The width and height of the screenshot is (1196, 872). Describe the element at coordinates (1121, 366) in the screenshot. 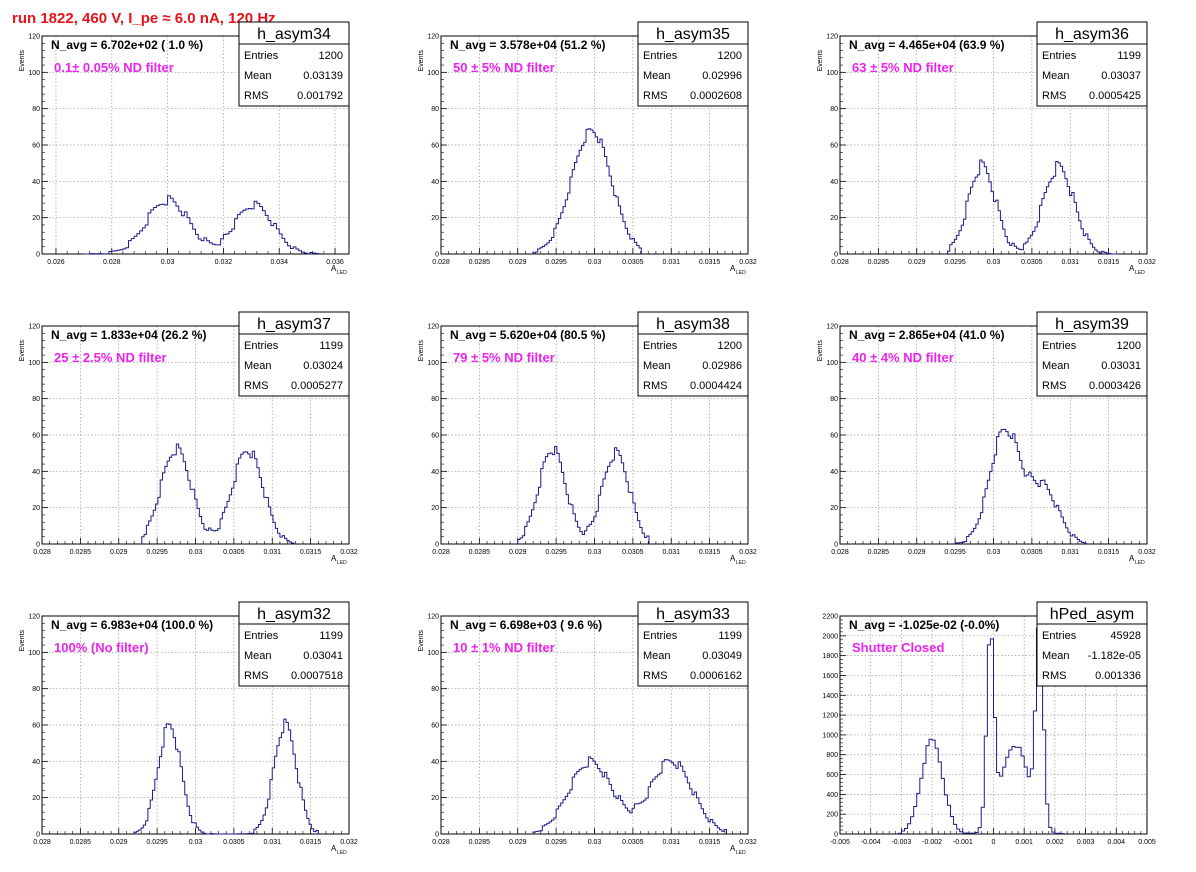

I see `stat-value: 0.03031` at that location.